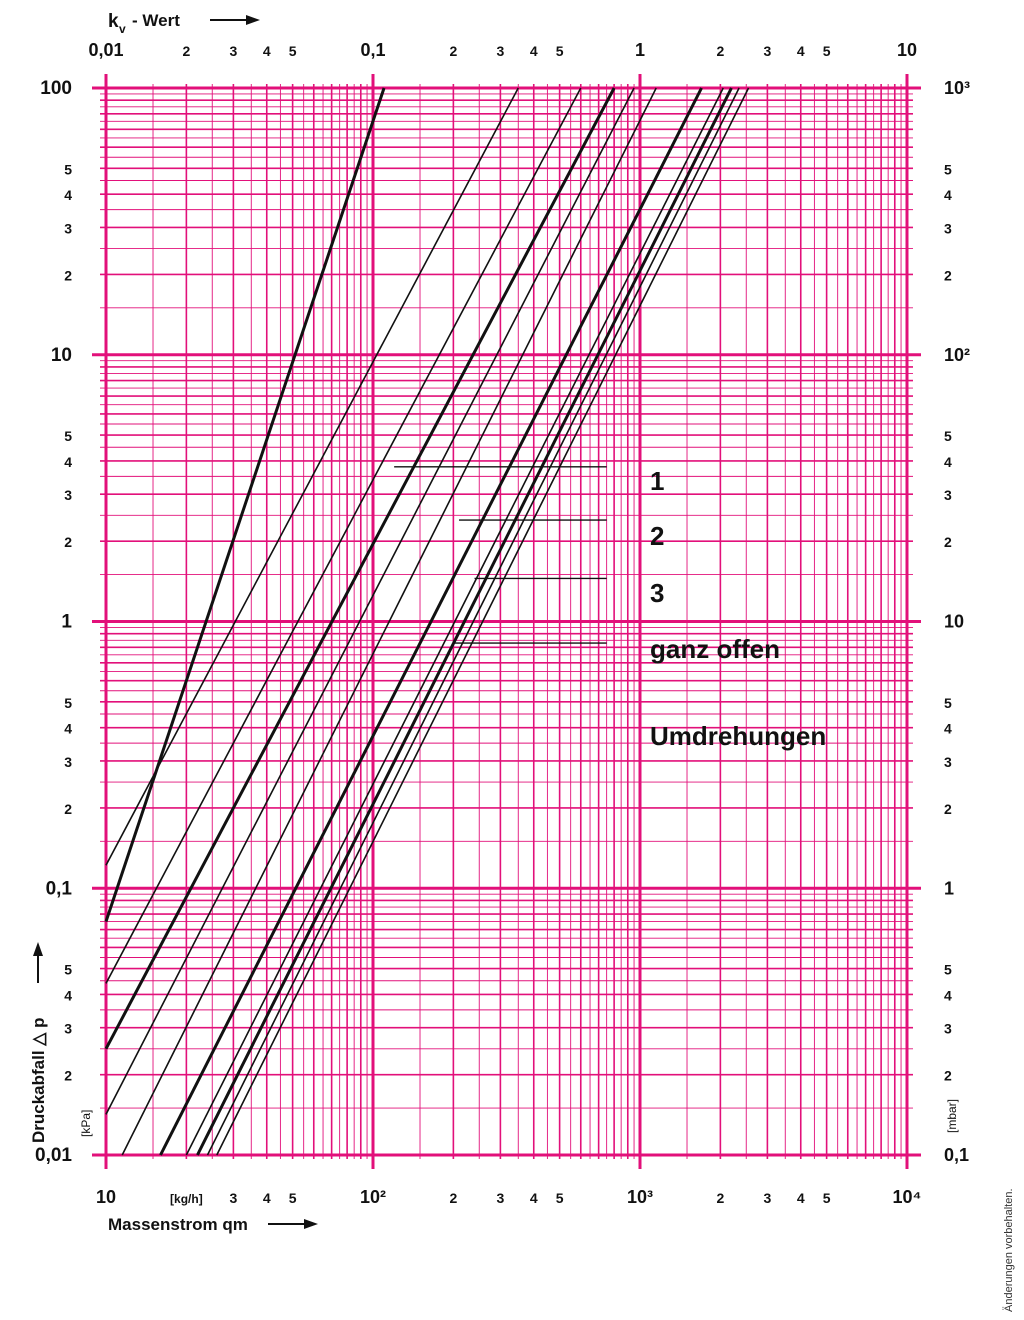 The width and height of the screenshot is (1024, 1320). Describe the element at coordinates (956, 1155) in the screenshot. I see `right-tick-label: 0,1` at that location.